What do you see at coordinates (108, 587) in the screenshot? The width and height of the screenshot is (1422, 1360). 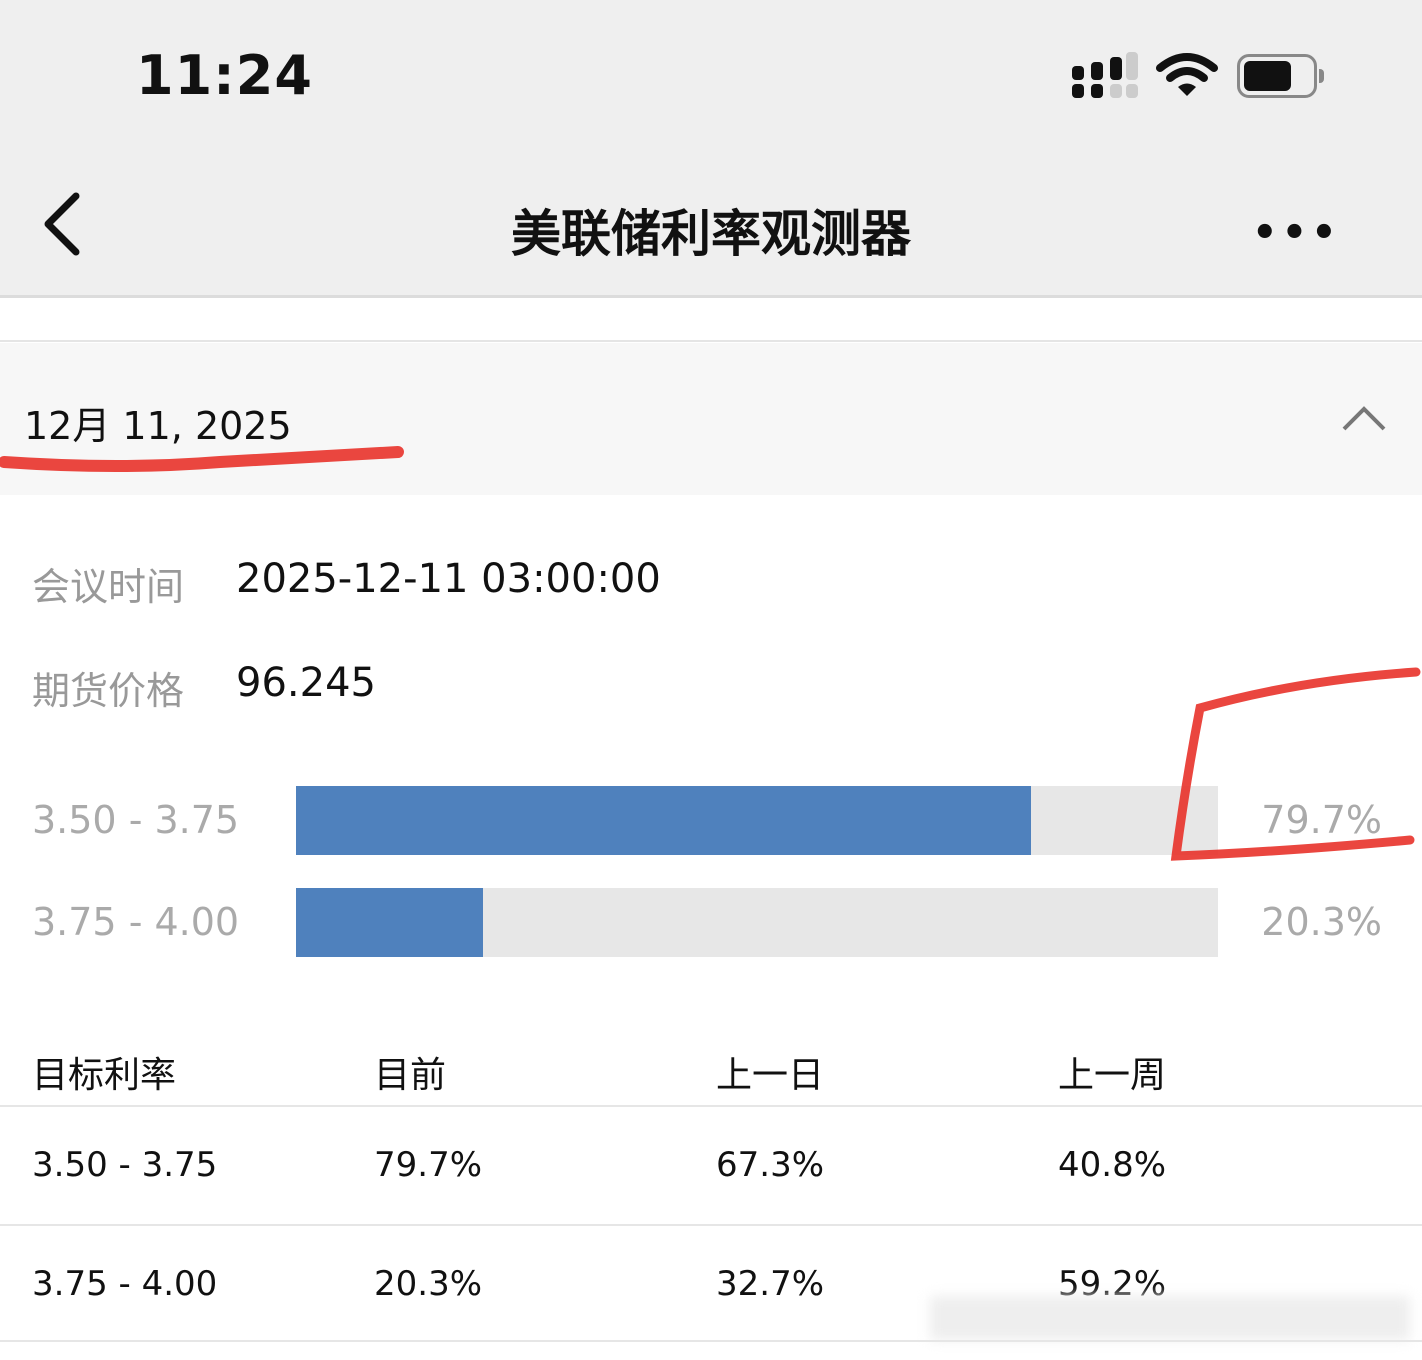 I see `meeting-time-label: 会议时间` at bounding box center [108, 587].